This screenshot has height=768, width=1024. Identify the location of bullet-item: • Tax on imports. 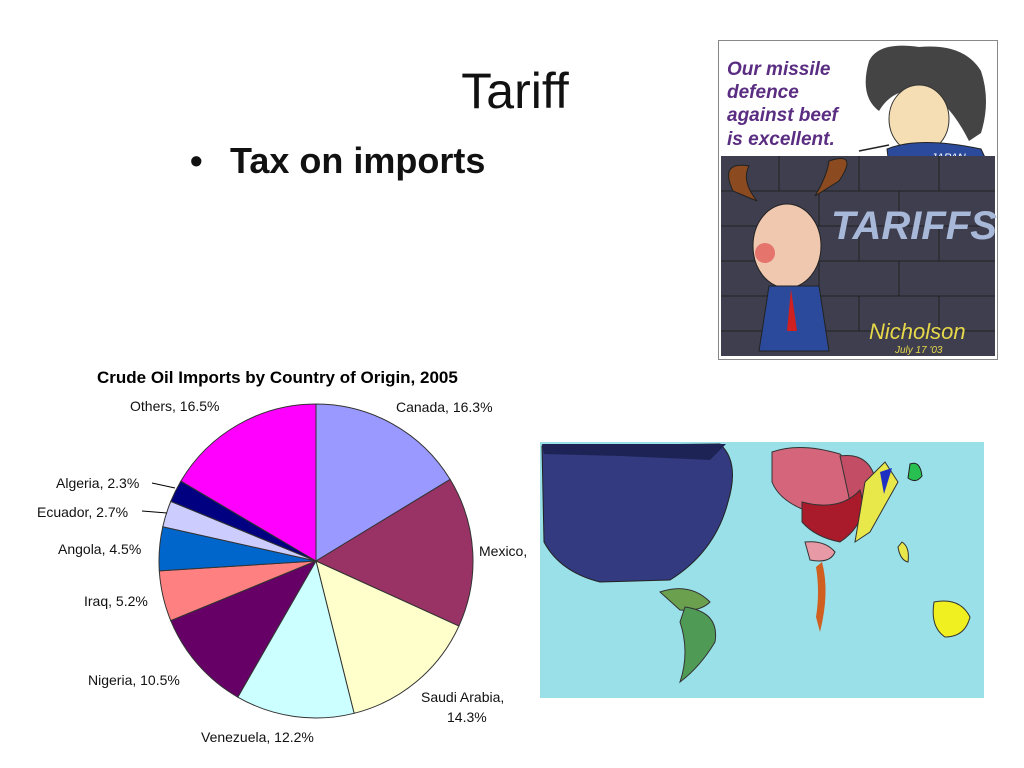
(337, 161).